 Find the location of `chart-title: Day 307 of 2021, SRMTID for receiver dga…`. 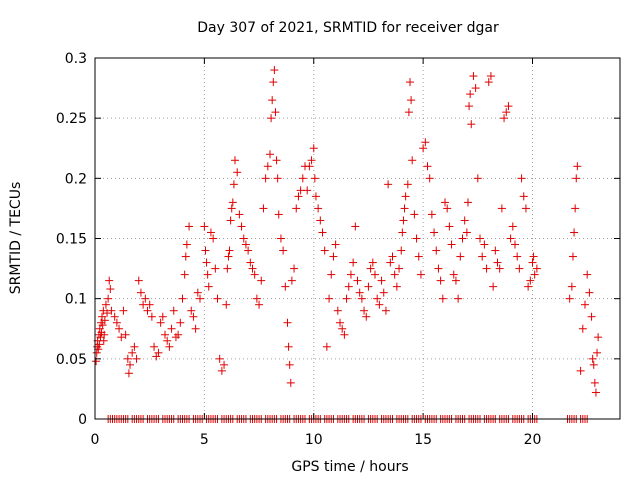

chart-title: Day 307 of 2021, SRMTID for receiver dga… is located at coordinates (348, 28).